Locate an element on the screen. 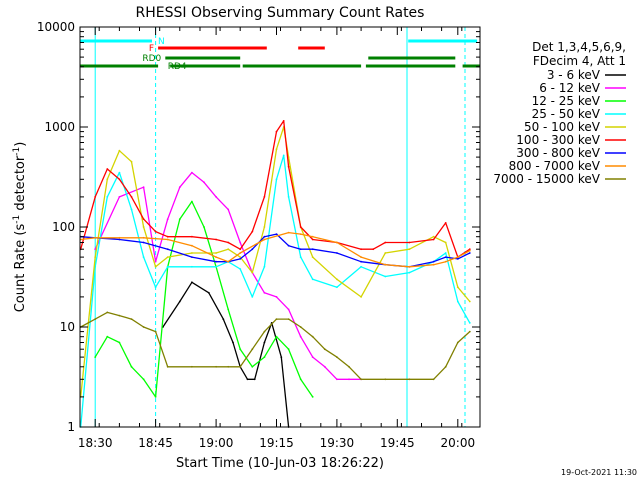 This screenshot has height=480, width=640. x-tick-label: 19:45 is located at coordinates (397, 443).